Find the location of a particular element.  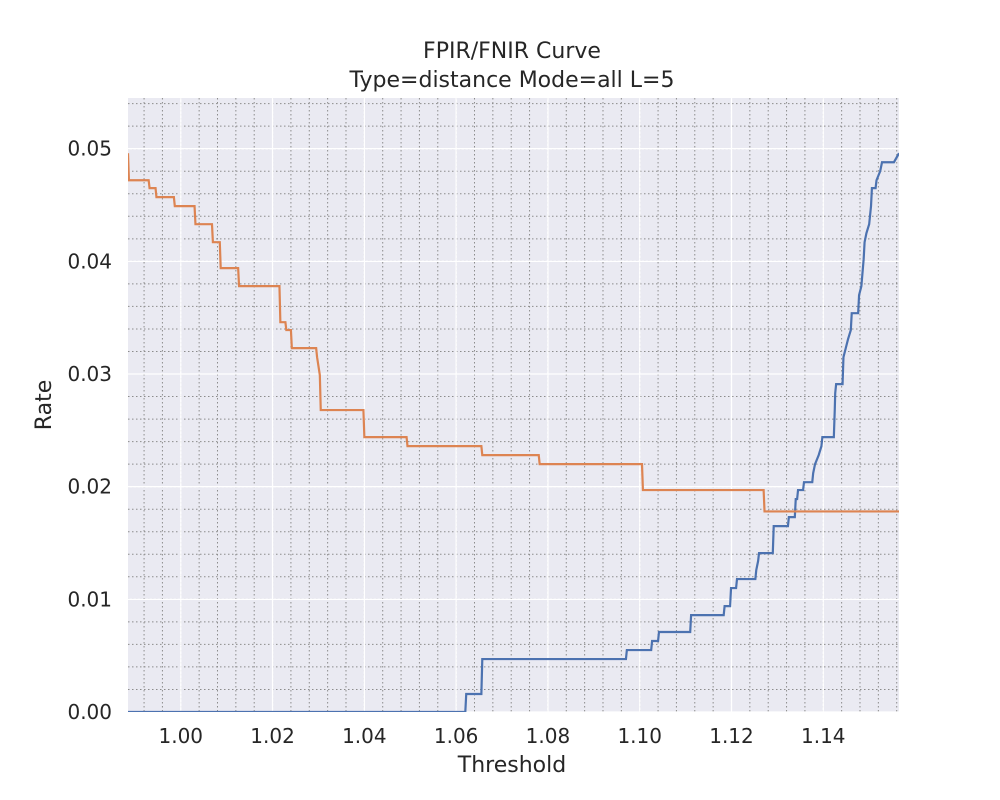

chart-subtitle: Type=distance Mode=all L=5 is located at coordinates (512, 80).